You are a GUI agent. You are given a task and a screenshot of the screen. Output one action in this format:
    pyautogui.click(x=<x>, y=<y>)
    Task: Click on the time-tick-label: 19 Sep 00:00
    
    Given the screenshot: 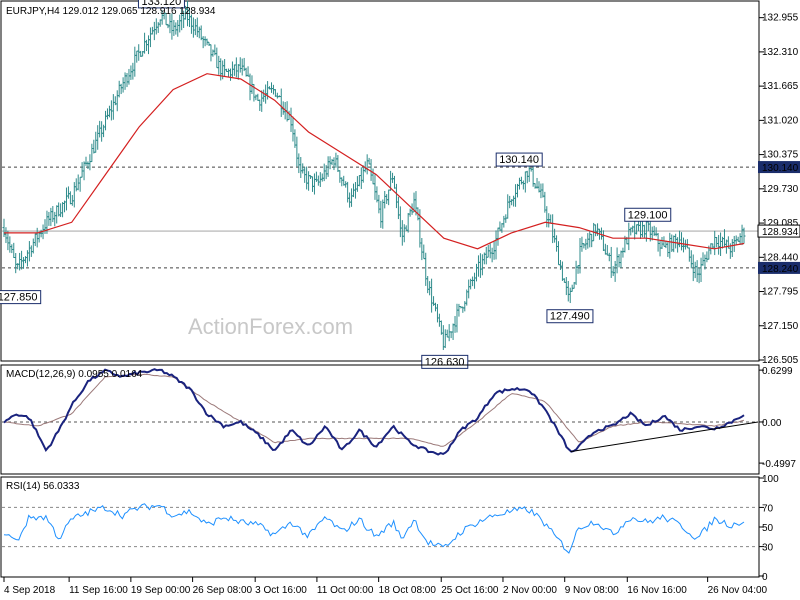 What is the action you would take?
    pyautogui.click(x=161, y=590)
    